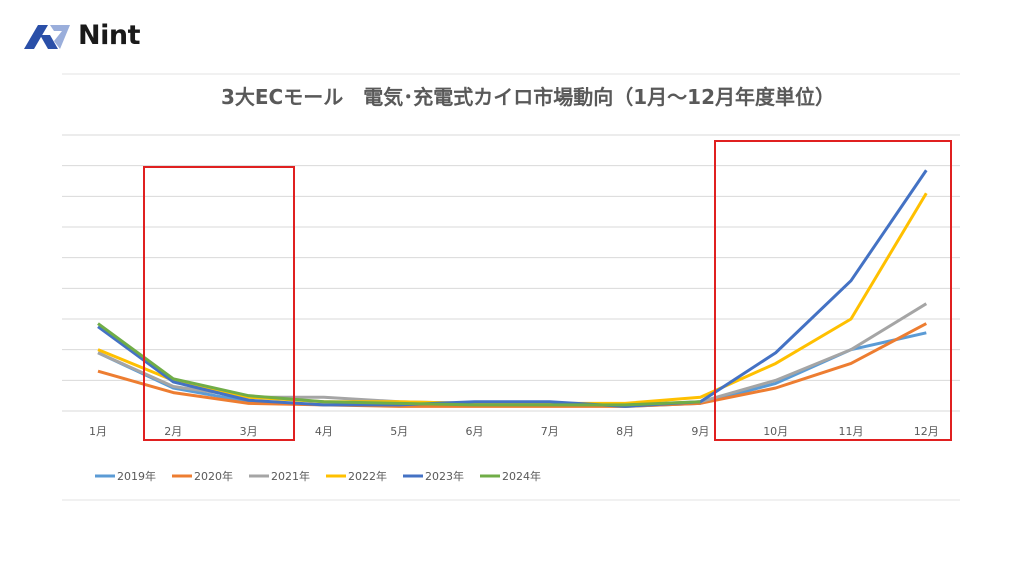 The width and height of the screenshot is (1024, 576). I want to click on legend-item: 2021年, so click(279, 476).